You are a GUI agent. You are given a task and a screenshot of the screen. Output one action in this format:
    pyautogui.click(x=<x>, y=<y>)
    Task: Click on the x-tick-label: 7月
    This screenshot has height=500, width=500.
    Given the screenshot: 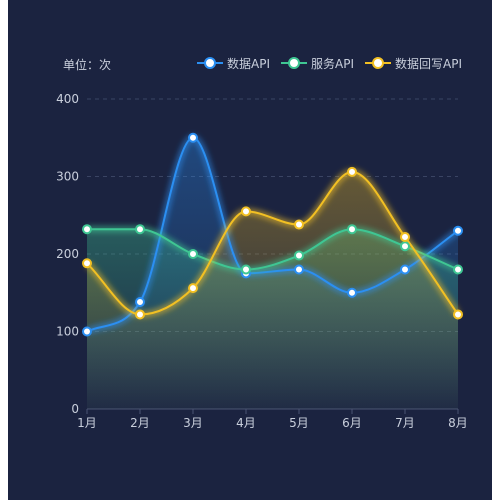 What is the action you would take?
    pyautogui.click(x=405, y=423)
    